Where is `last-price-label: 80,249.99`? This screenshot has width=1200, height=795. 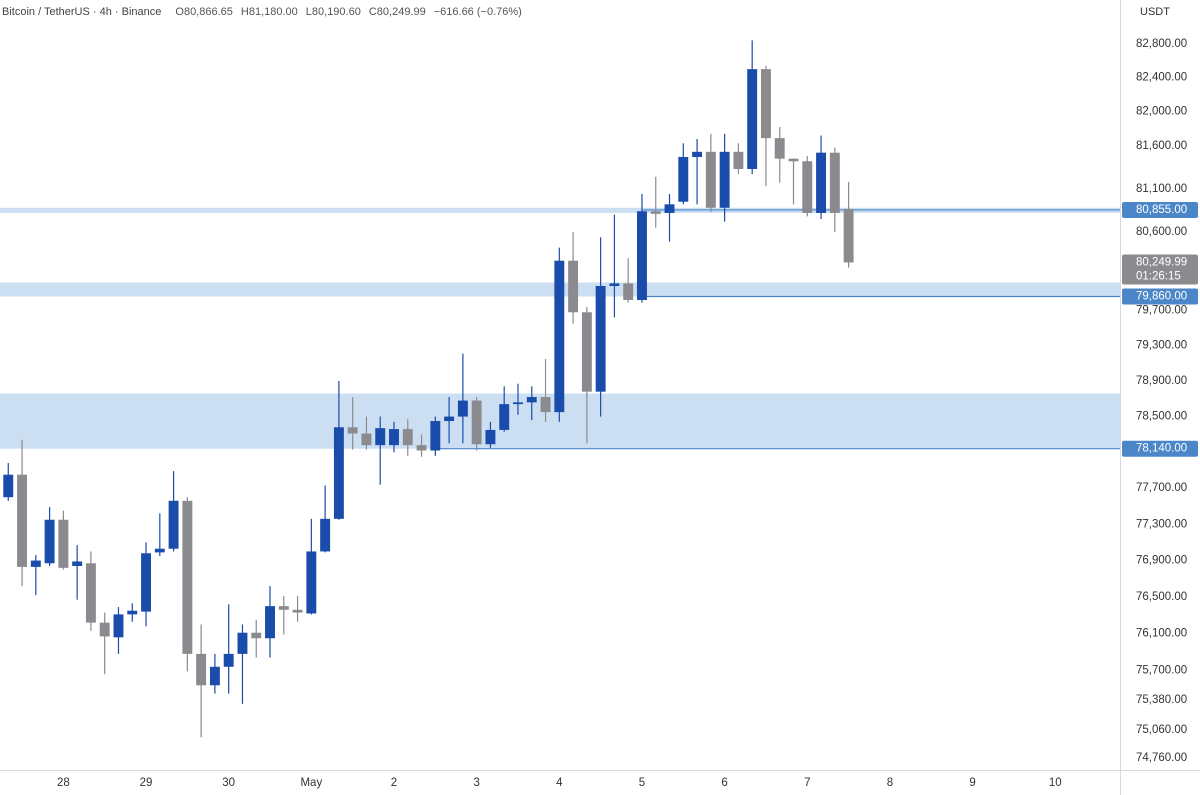 last-price-label: 80,249.99 is located at coordinates (1161, 262).